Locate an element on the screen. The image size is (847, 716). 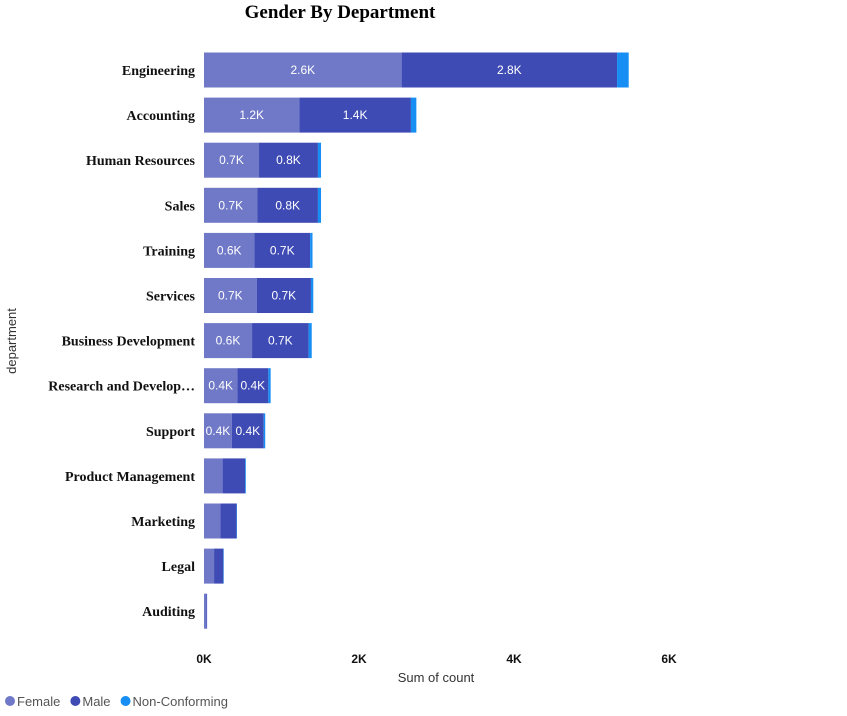
data-label-male-accounting: 1.4K is located at coordinates (355, 115).